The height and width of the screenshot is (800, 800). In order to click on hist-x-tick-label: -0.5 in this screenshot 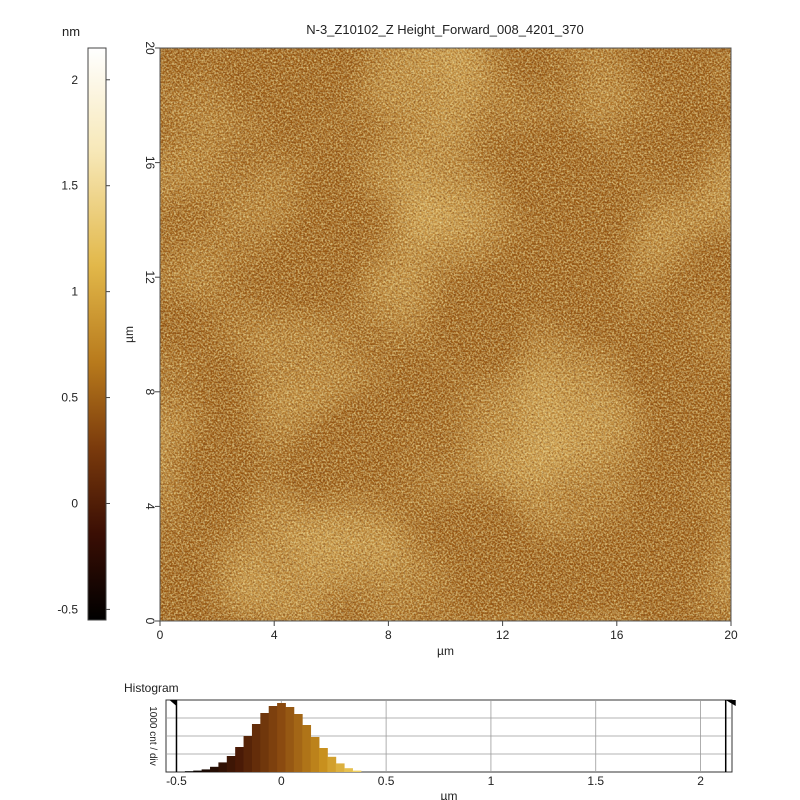, I will do `click(176, 781)`.